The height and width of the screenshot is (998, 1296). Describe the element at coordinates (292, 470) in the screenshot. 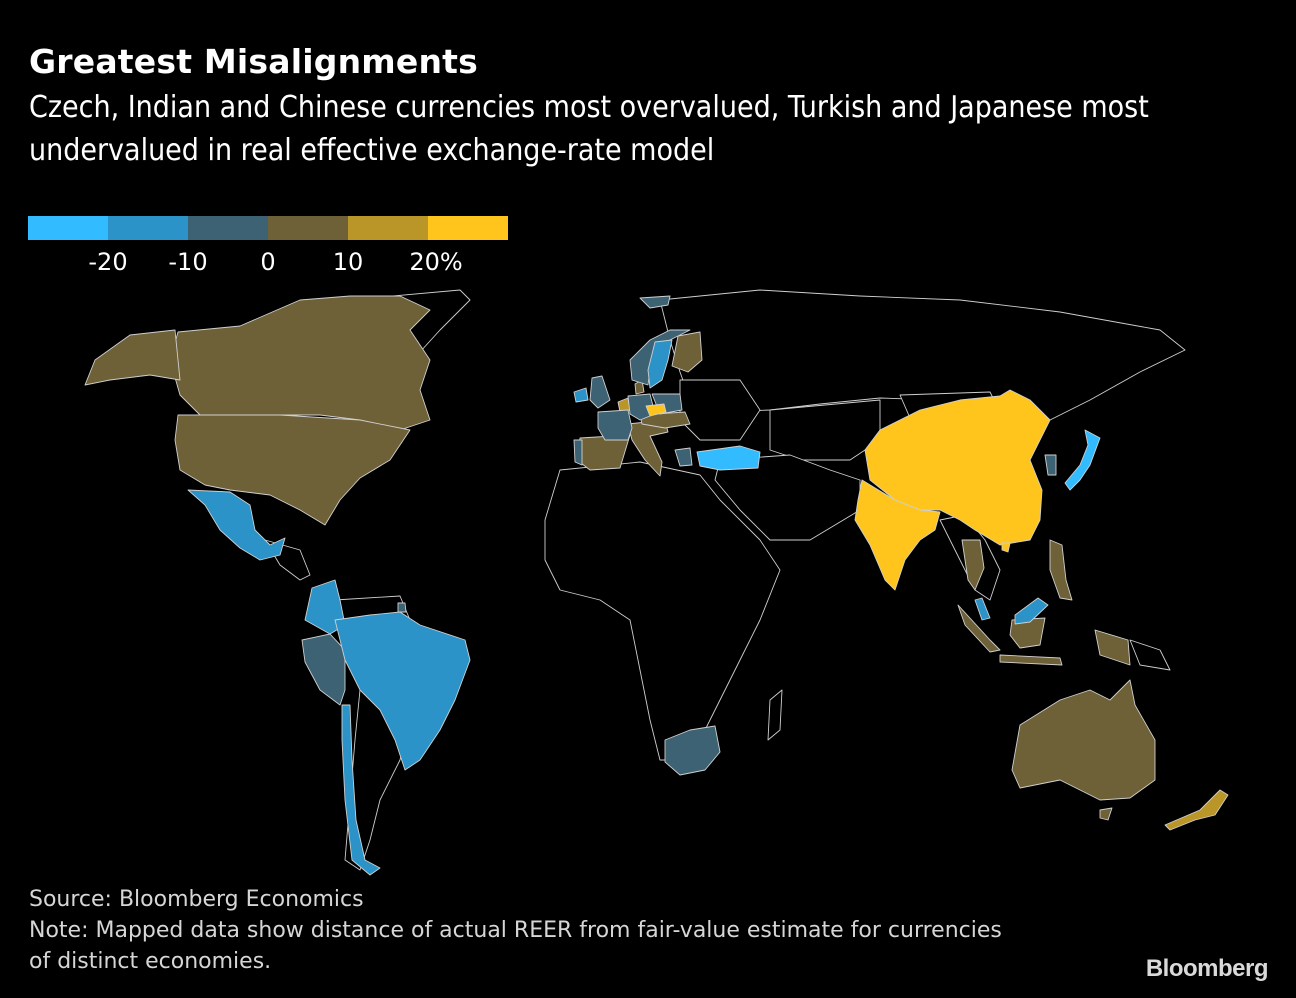

I see `united-states` at that location.